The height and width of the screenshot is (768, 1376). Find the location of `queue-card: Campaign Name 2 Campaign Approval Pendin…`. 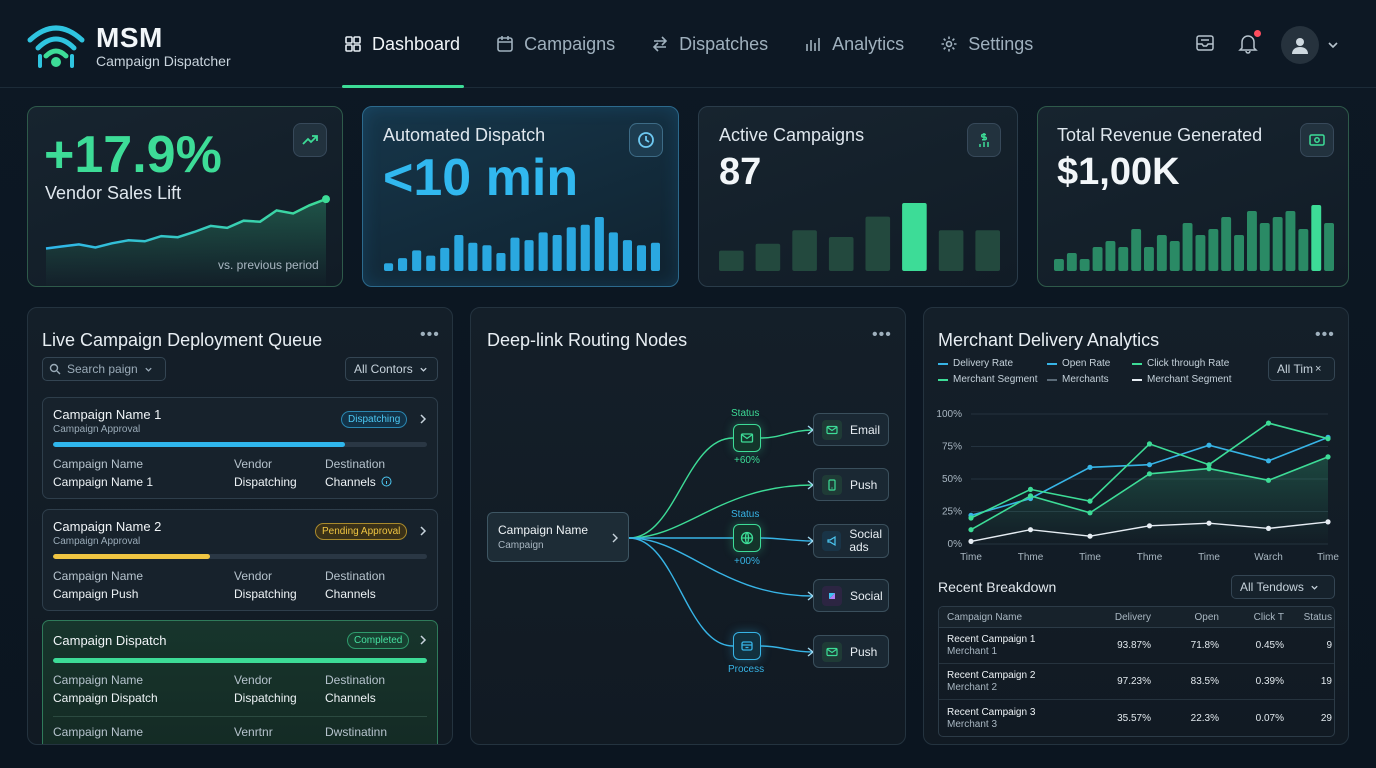

queue-card: Campaign Name 2 Campaign Approval Pendin… is located at coordinates (240, 560).